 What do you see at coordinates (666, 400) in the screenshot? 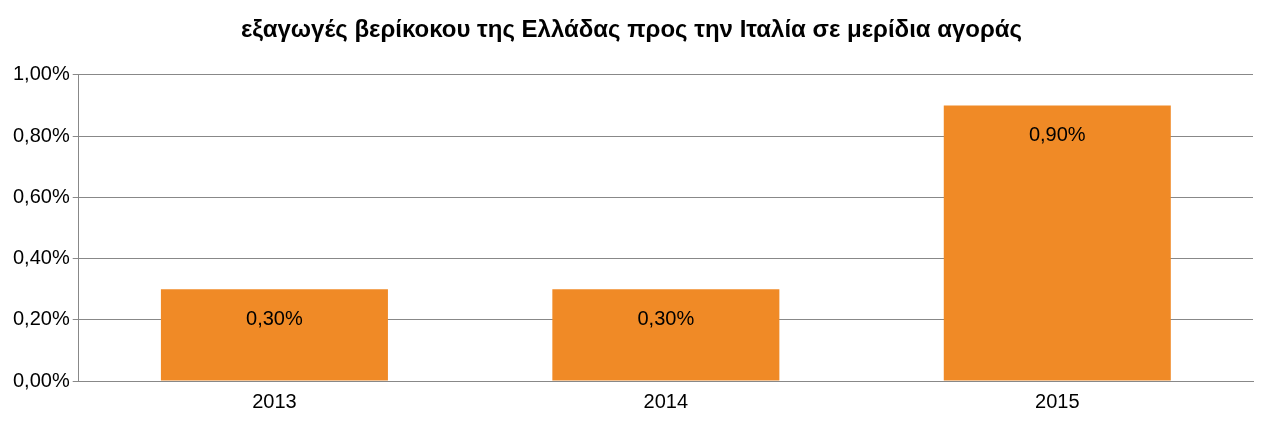
I see `x-tick-label: 2014` at bounding box center [666, 400].